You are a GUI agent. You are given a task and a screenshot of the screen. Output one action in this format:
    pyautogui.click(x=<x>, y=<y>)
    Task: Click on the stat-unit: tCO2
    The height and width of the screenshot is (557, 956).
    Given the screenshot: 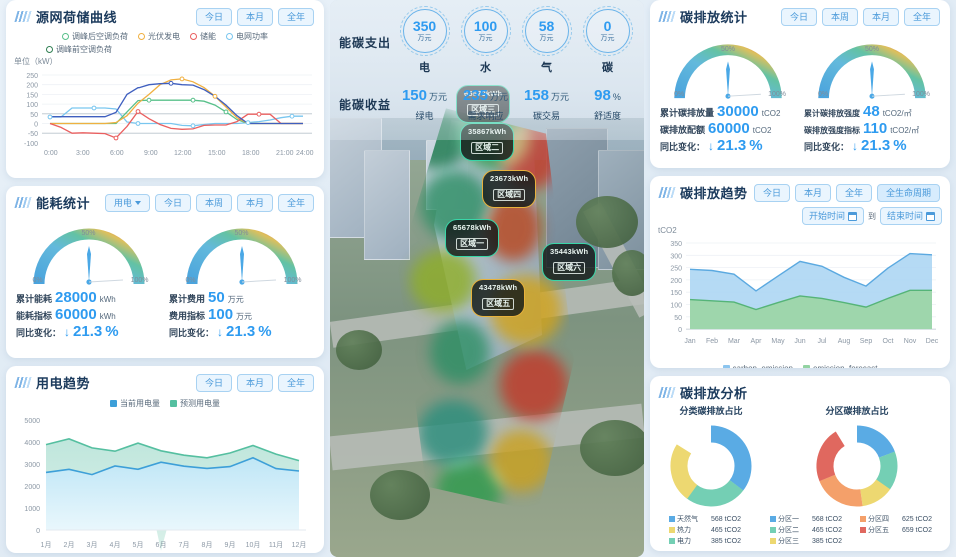 What is the action you would take?
    pyautogui.click(x=762, y=130)
    